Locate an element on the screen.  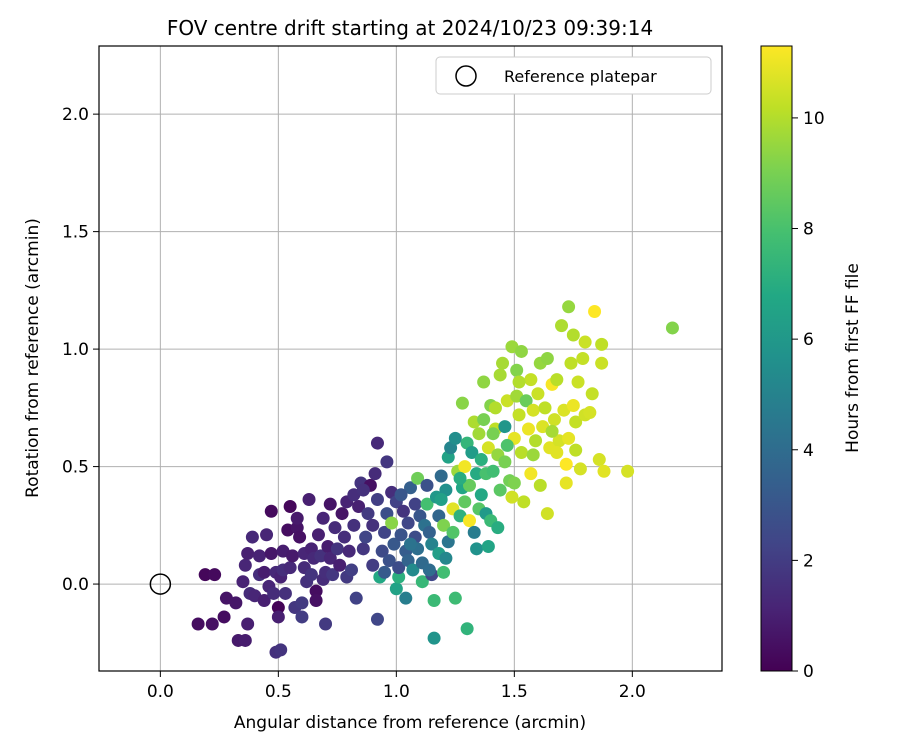
legend-marker is located at coordinates (466, 76).